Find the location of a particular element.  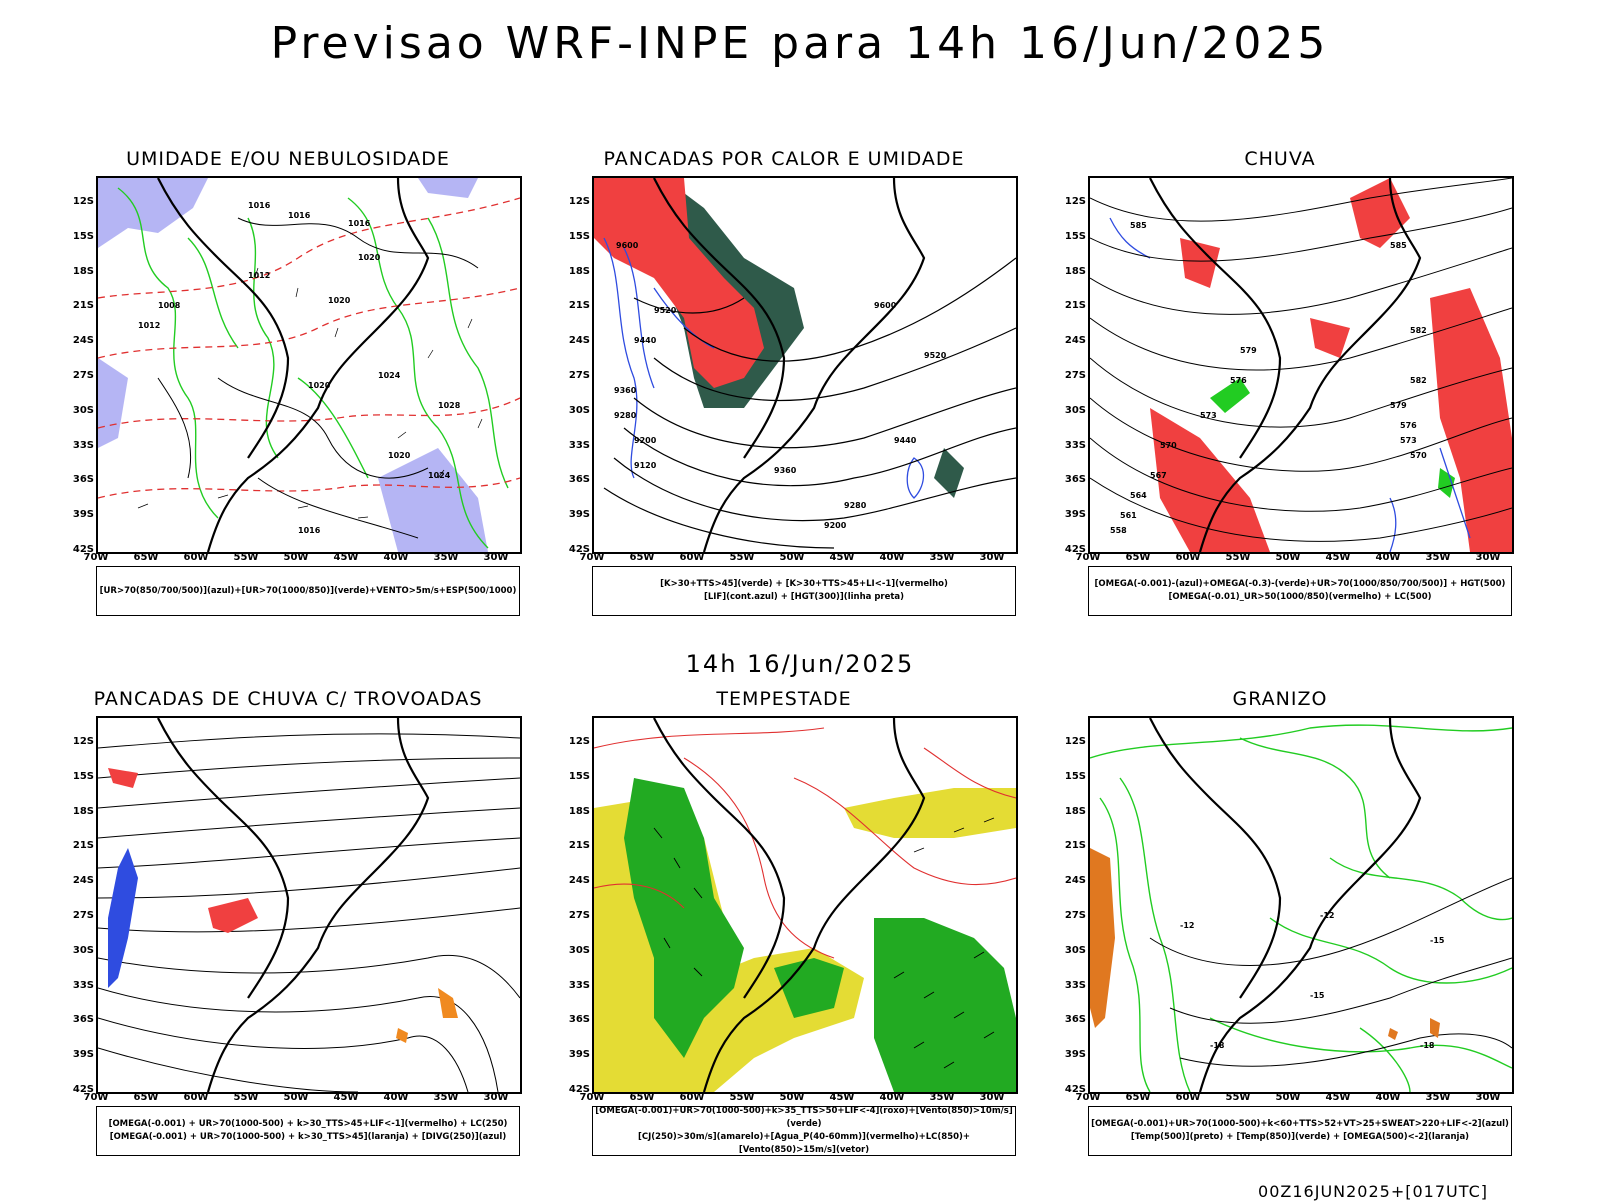

thickness-red-dashed is located at coordinates (309, 348).